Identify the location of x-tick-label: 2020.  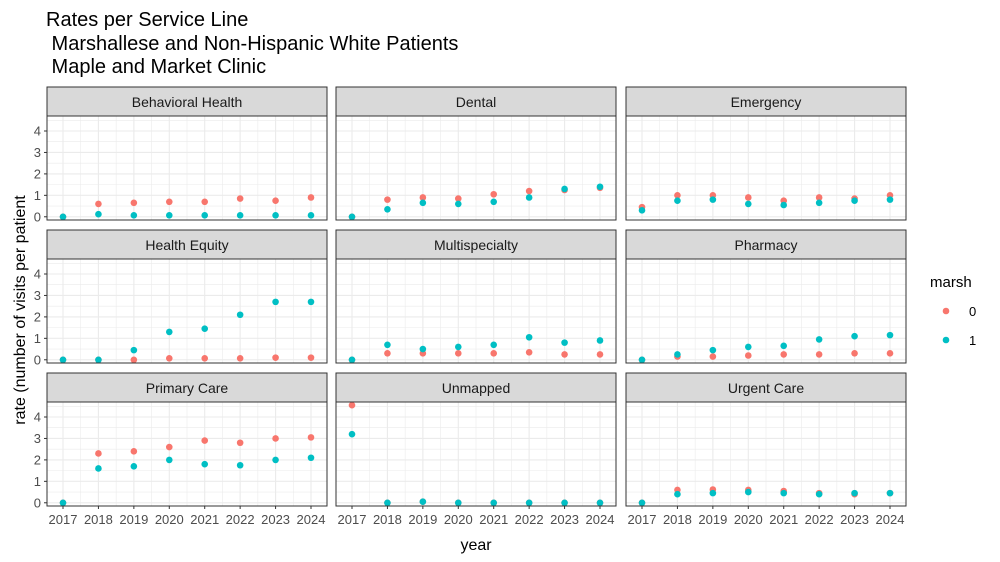
(748, 519).